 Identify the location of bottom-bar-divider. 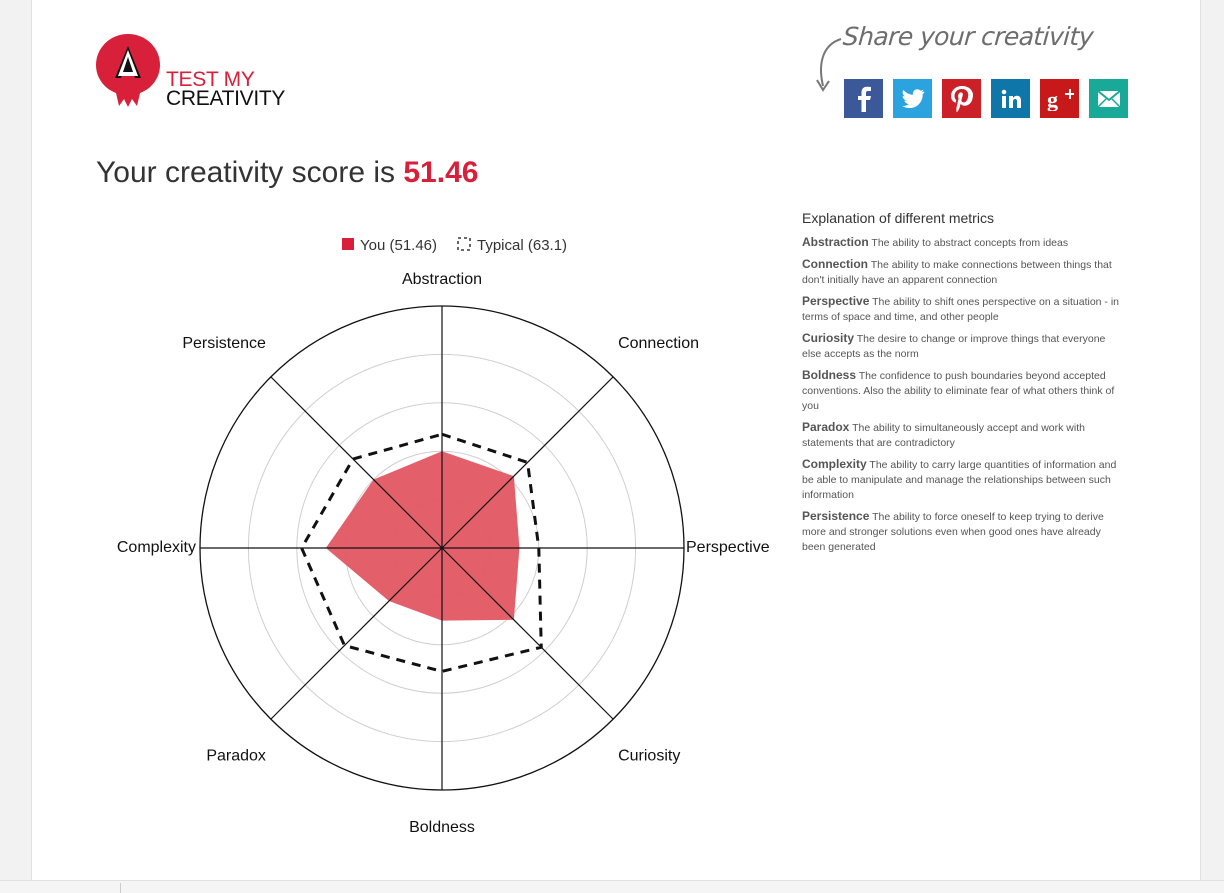
(120, 888).